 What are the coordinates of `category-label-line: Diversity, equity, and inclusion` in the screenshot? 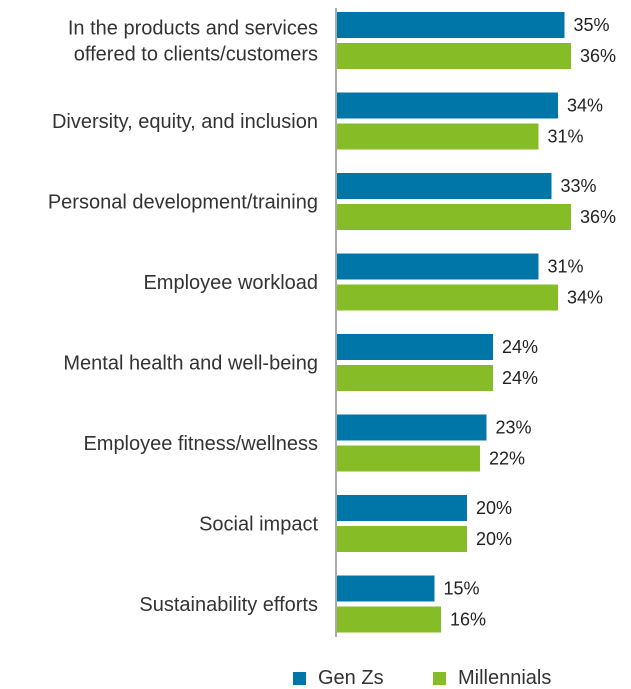 It's located at (185, 122).